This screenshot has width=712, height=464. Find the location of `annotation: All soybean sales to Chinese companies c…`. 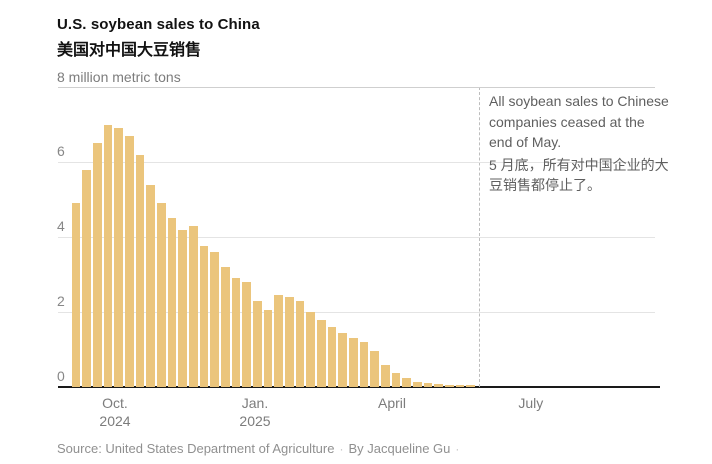

annotation: All soybean sales to Chinese companies c… is located at coordinates (579, 143).